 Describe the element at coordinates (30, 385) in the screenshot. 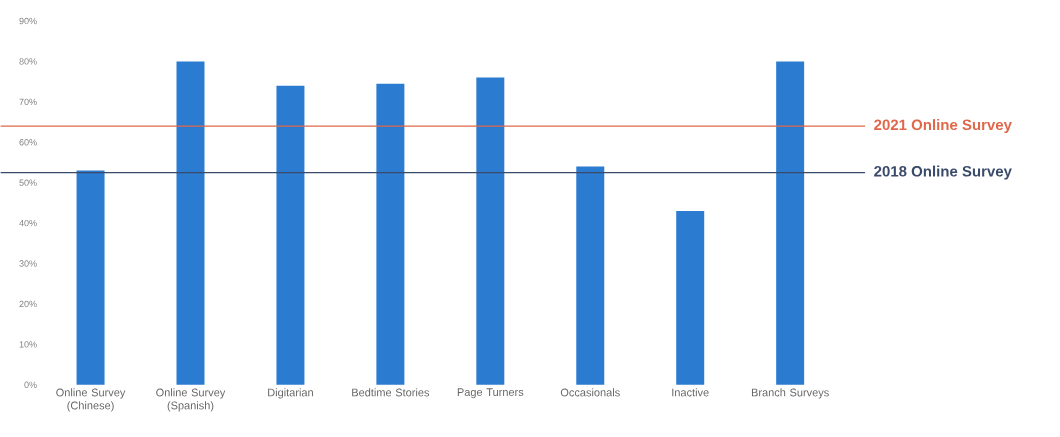

I see `y-tick-label: 0%` at that location.